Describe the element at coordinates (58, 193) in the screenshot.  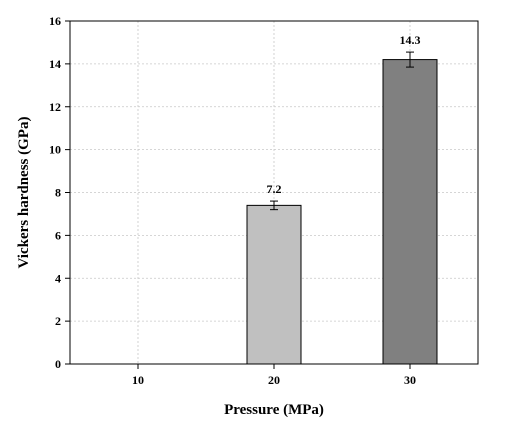
I see `y-tick-label: 8` at that location.